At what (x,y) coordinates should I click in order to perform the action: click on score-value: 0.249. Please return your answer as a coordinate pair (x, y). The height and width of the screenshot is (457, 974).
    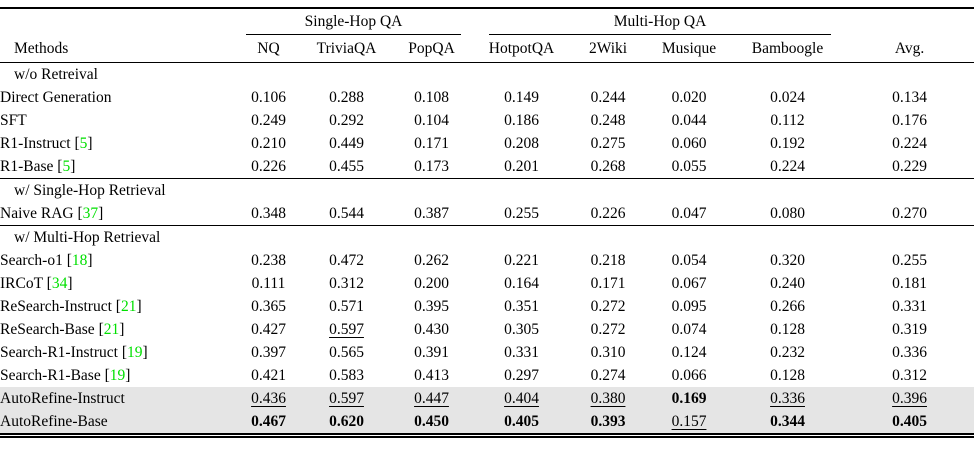
    Looking at the image, I should click on (268, 120).